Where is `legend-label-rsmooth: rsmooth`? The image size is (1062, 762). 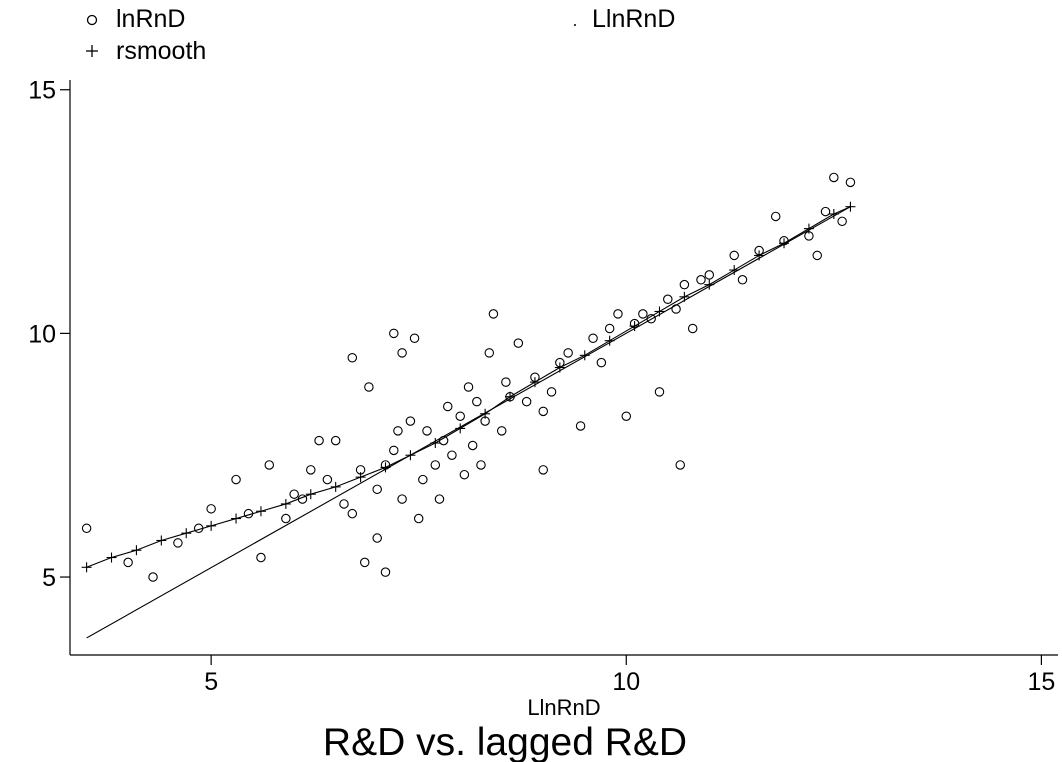 legend-label-rsmooth: rsmooth is located at coordinates (161, 51).